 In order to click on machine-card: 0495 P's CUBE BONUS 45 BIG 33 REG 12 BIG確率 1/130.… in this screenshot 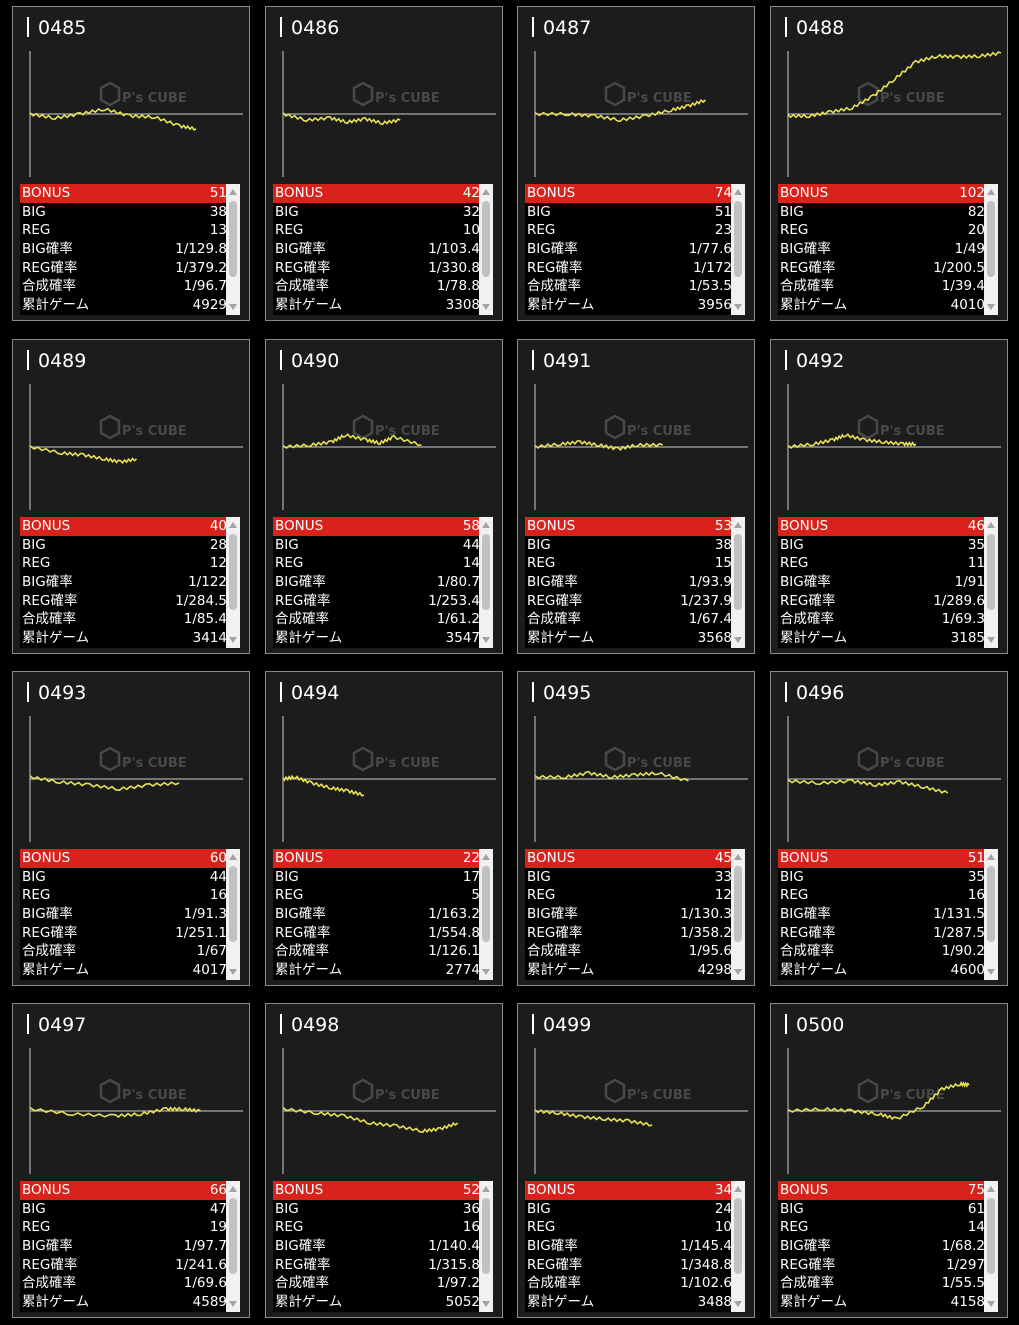, I will do `click(636, 828)`.